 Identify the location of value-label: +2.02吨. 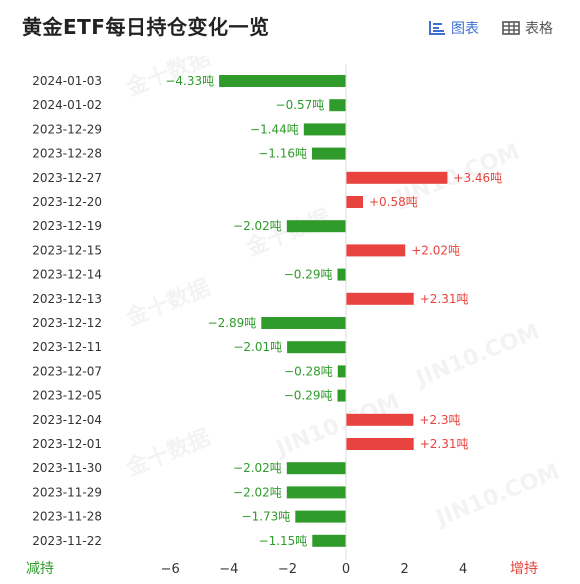
(435, 250).